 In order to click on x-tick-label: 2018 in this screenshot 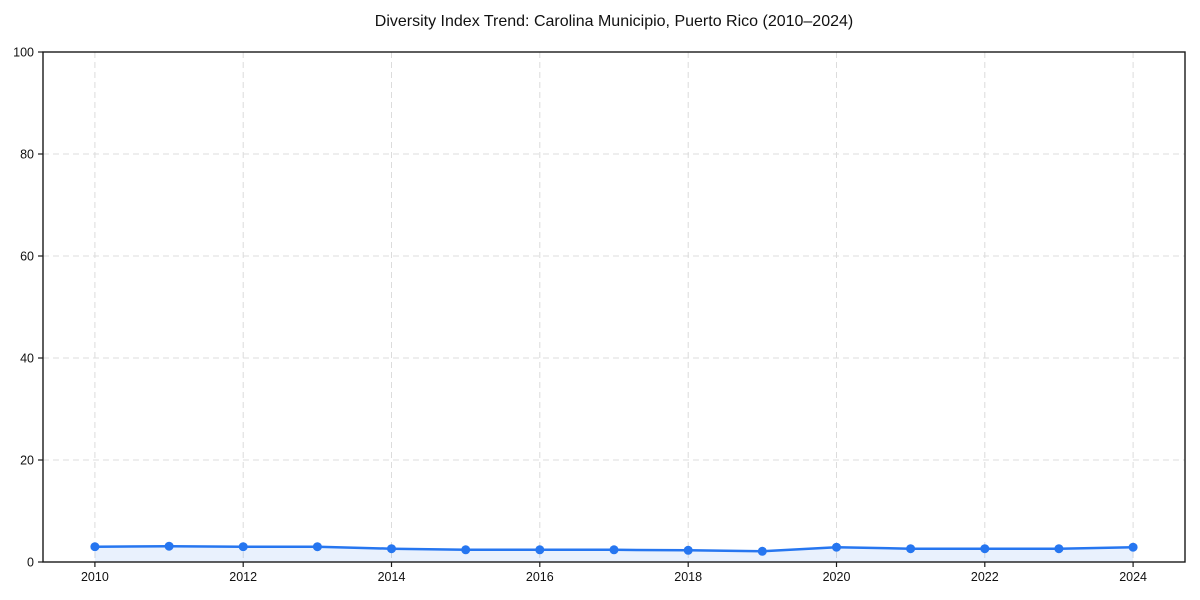, I will do `click(688, 577)`.